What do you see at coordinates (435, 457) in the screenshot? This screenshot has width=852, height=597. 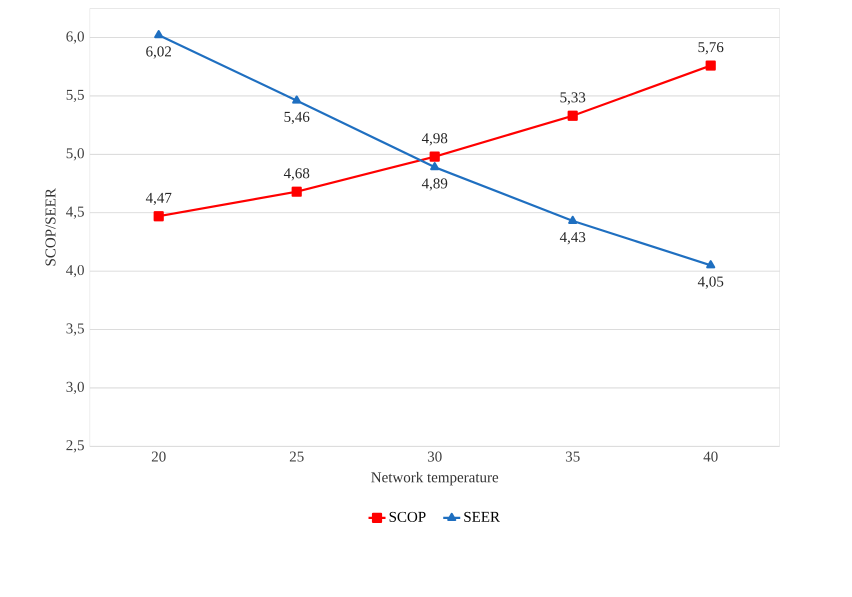 I see `x-tick-label: 30` at bounding box center [435, 457].